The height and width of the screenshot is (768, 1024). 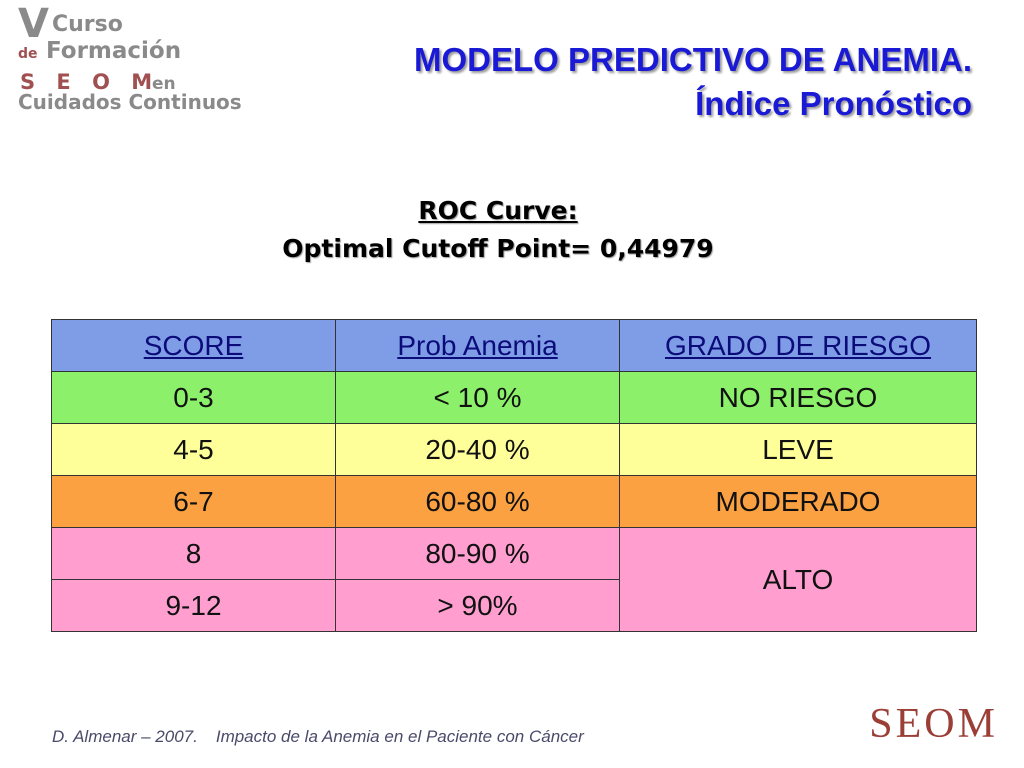 I want to click on table-header-row: SCORE Prob Anemia GRADO DE RIESGO, so click(x=514, y=345).